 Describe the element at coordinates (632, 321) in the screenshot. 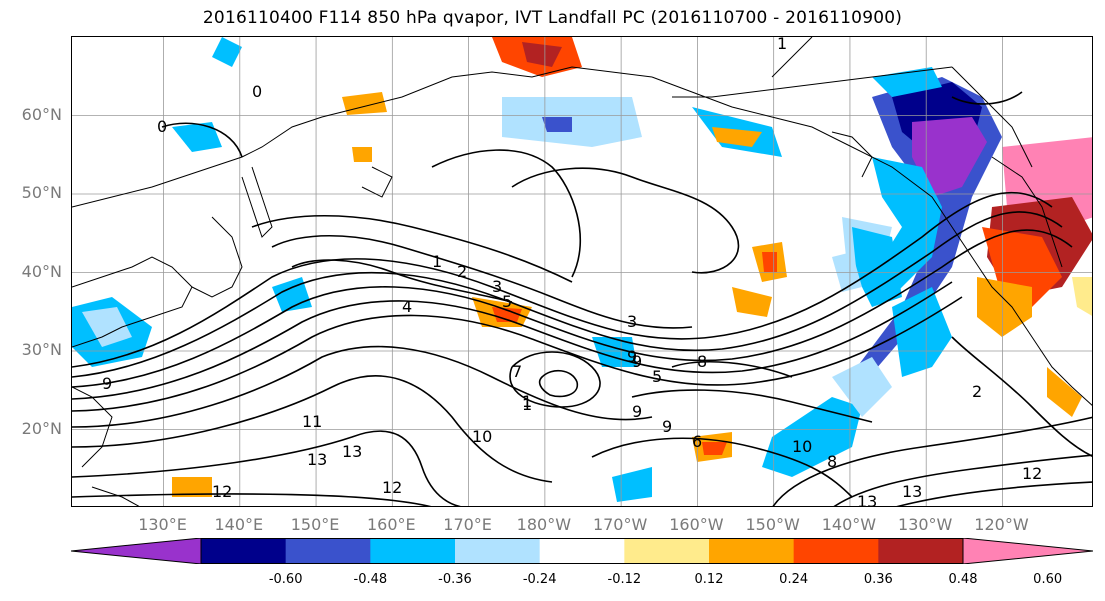

I see `contour-label: 3` at that location.